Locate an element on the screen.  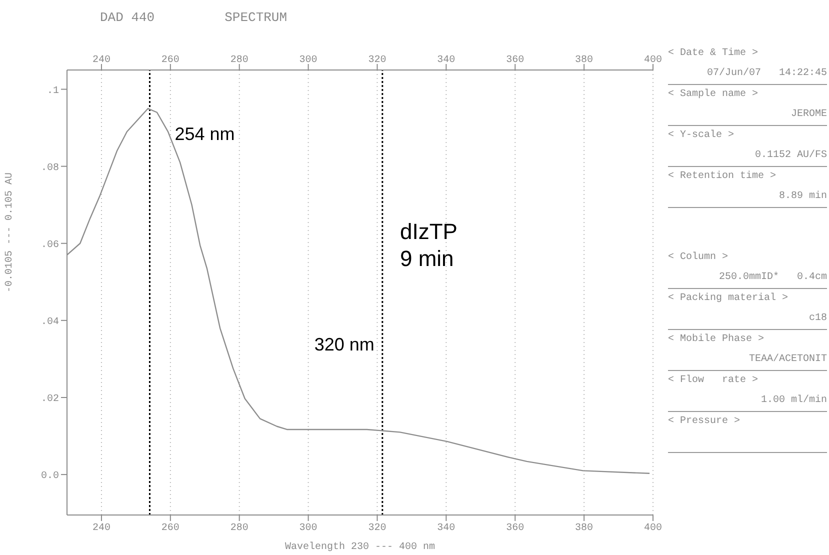
y-tick-label: .06 is located at coordinates (49, 245).